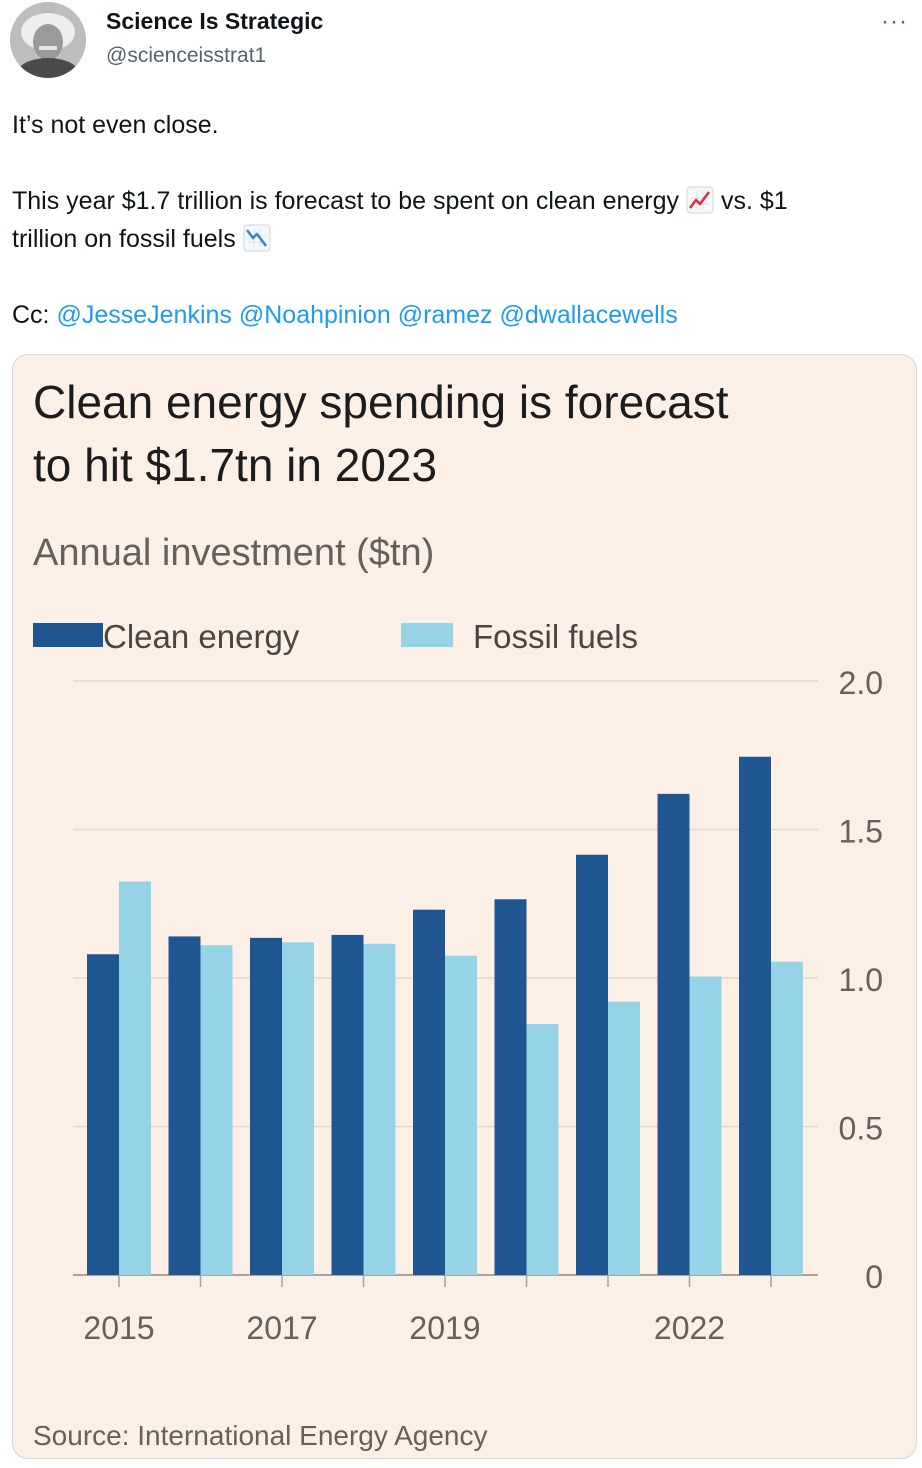 This screenshot has height=1468, width=922. What do you see at coordinates (542, 1149) in the screenshot?
I see `bar-fossil-fuels-2020` at bounding box center [542, 1149].